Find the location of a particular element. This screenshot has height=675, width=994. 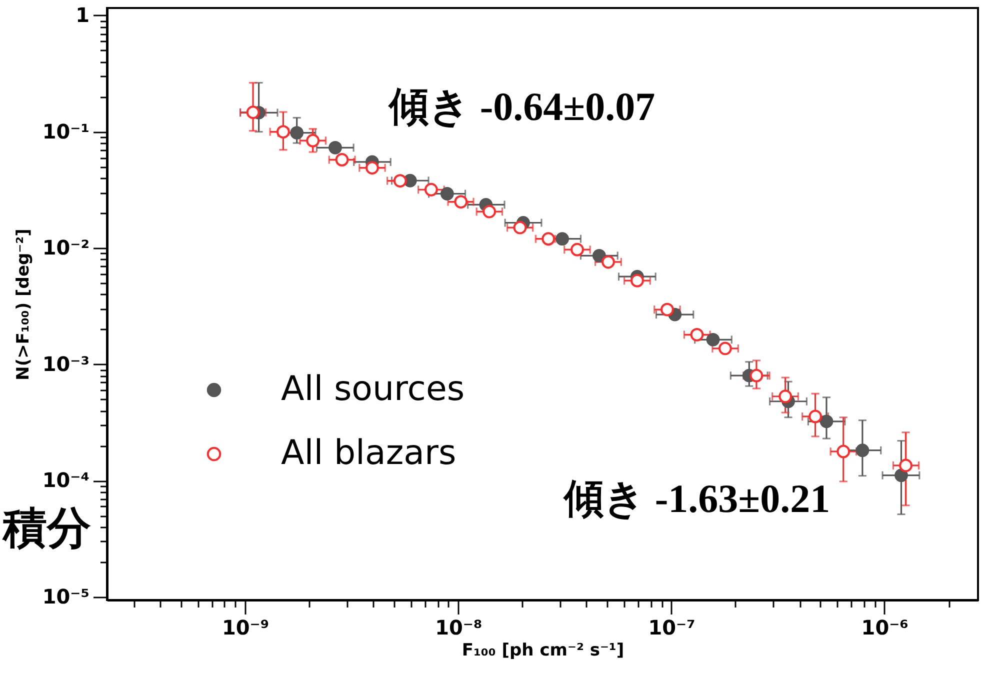

annotation: 傾き -1.63±0.21 is located at coordinates (696, 498).